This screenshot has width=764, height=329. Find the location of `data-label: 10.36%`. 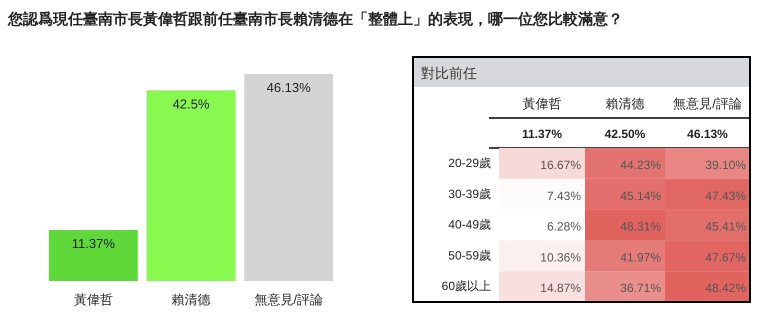

data-label: 10.36% is located at coordinates (561, 257).